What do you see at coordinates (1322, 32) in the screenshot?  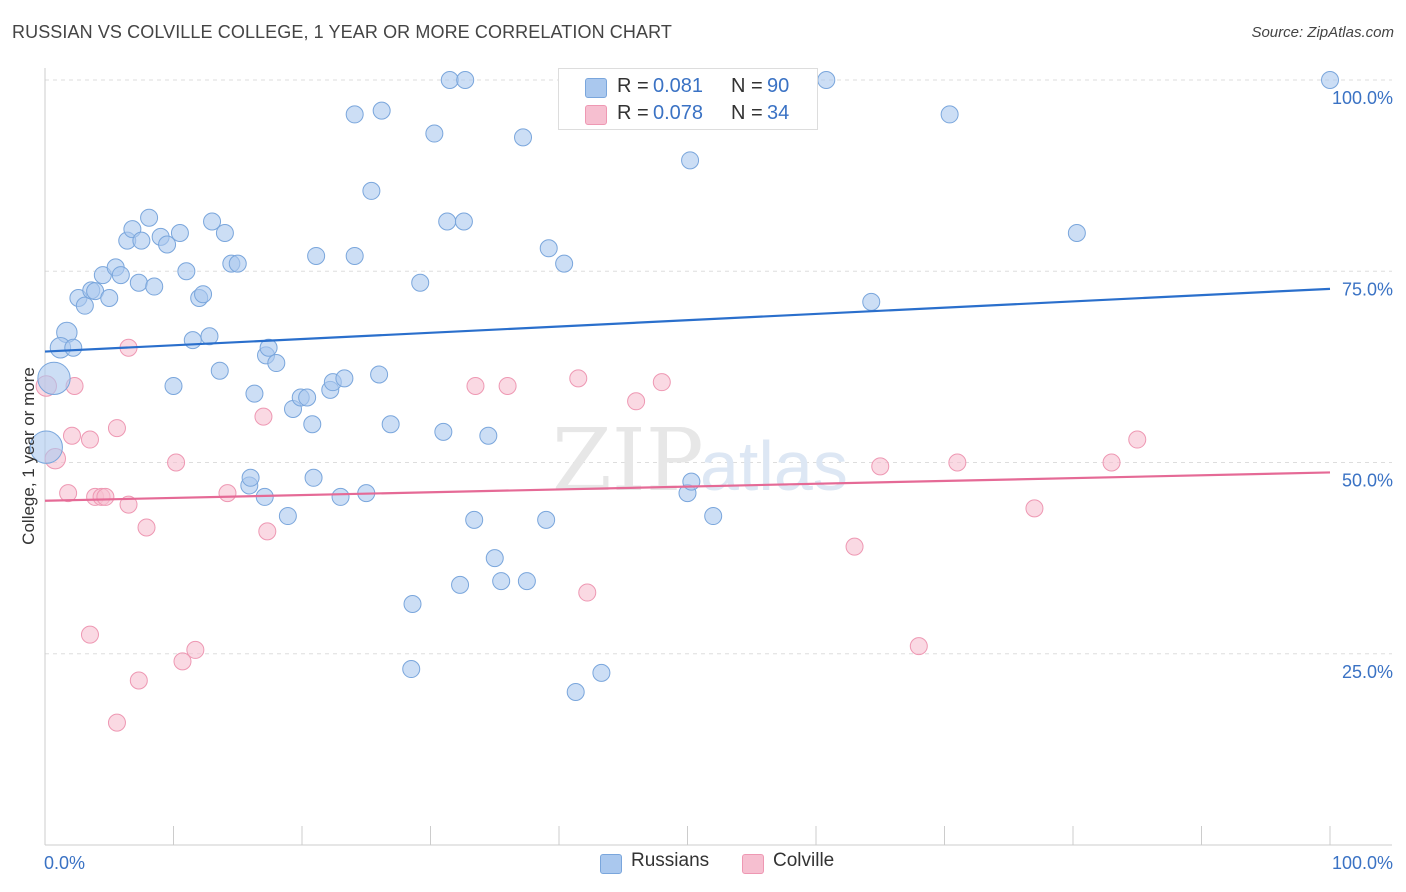 I see `source-label: Source: ZipAtlas.com` at bounding box center [1322, 32].